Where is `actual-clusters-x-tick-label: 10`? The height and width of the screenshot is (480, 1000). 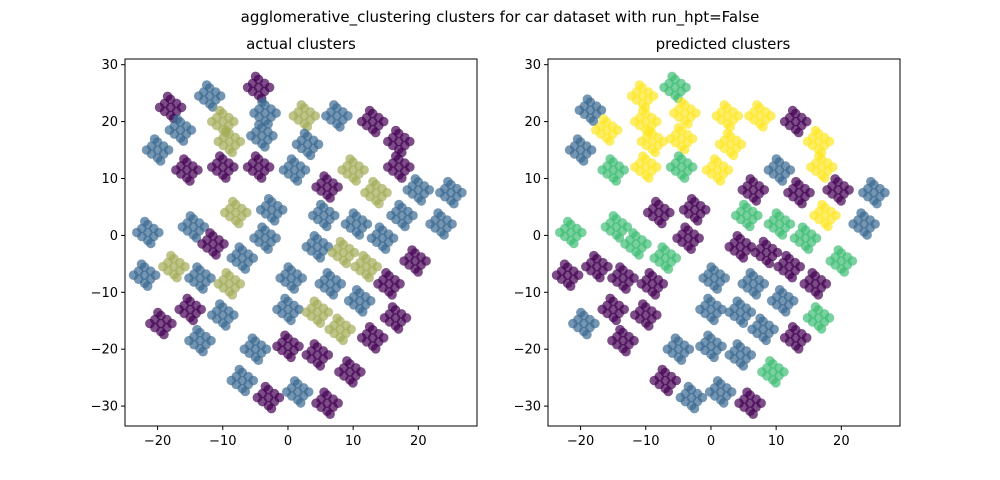 actual-clusters-x-tick-label: 10 is located at coordinates (353, 441).